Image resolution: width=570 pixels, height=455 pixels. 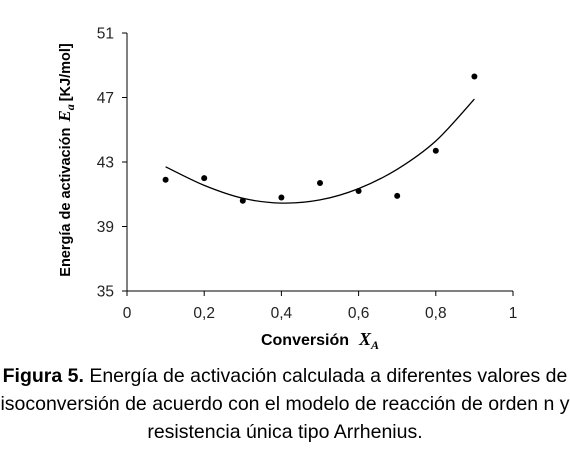 What do you see at coordinates (127, 313) in the screenshot?
I see `x-tick-label: 0` at bounding box center [127, 313].